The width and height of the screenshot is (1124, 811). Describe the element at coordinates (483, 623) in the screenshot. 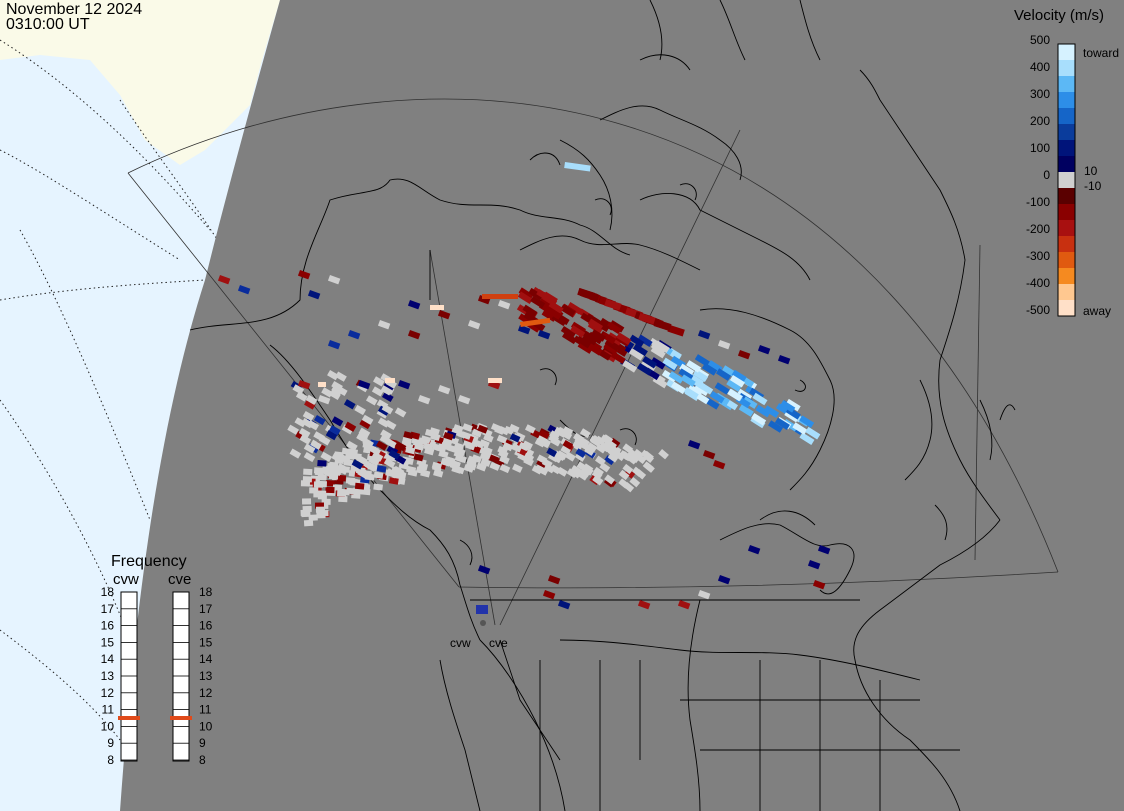

I see `radar-site-marker` at that location.